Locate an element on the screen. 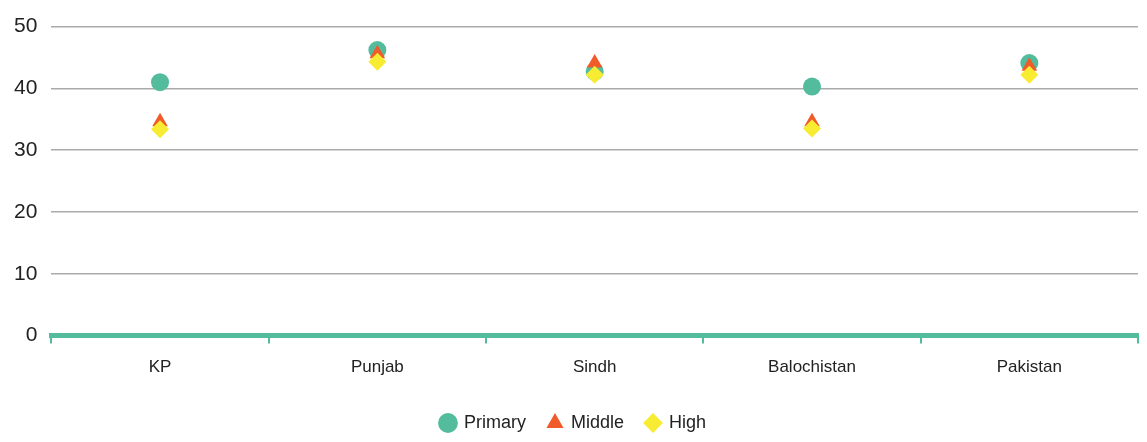  y-tick-label: 10 is located at coordinates (26, 272).